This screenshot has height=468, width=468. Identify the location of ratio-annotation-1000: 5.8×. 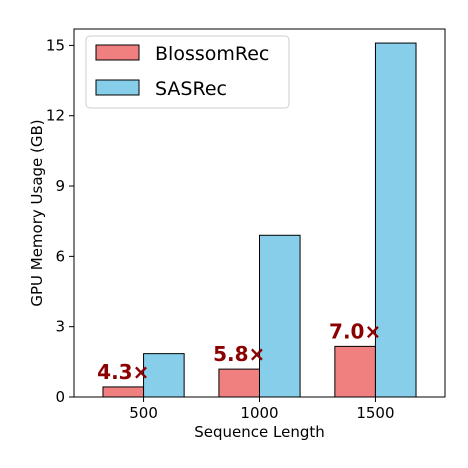
(239, 354).